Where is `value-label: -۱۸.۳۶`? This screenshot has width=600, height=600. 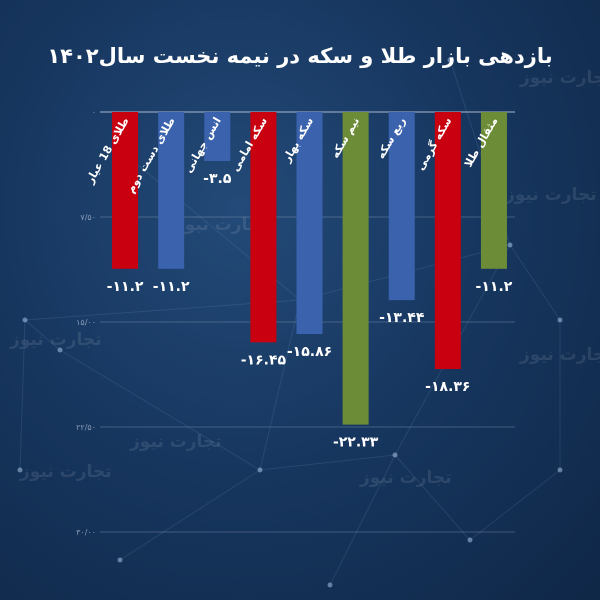
value-label: -۱۸.۳۶ is located at coordinates (447, 387).